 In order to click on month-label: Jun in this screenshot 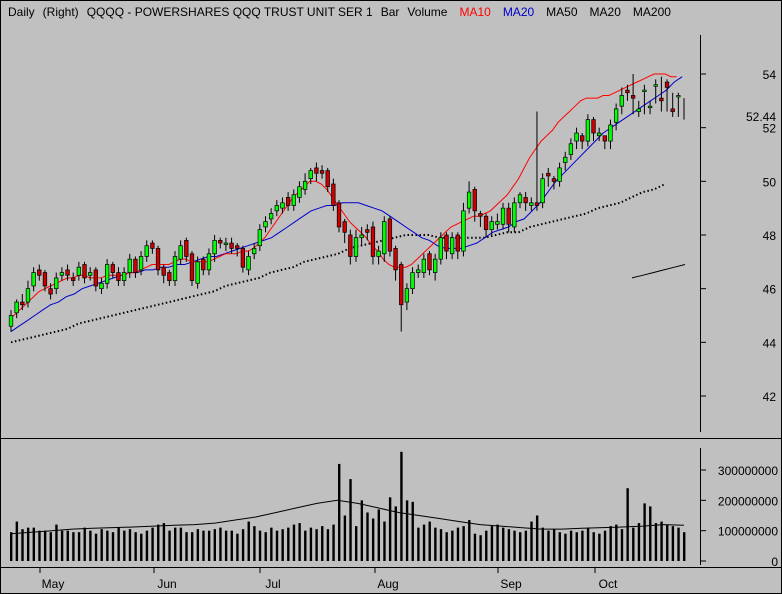, I will do `click(166, 584)`.